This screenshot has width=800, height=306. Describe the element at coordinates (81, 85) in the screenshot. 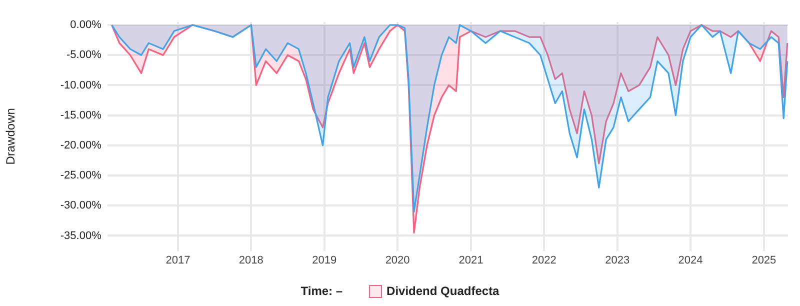

I see `y-tick-label: -10.00%` at that location.